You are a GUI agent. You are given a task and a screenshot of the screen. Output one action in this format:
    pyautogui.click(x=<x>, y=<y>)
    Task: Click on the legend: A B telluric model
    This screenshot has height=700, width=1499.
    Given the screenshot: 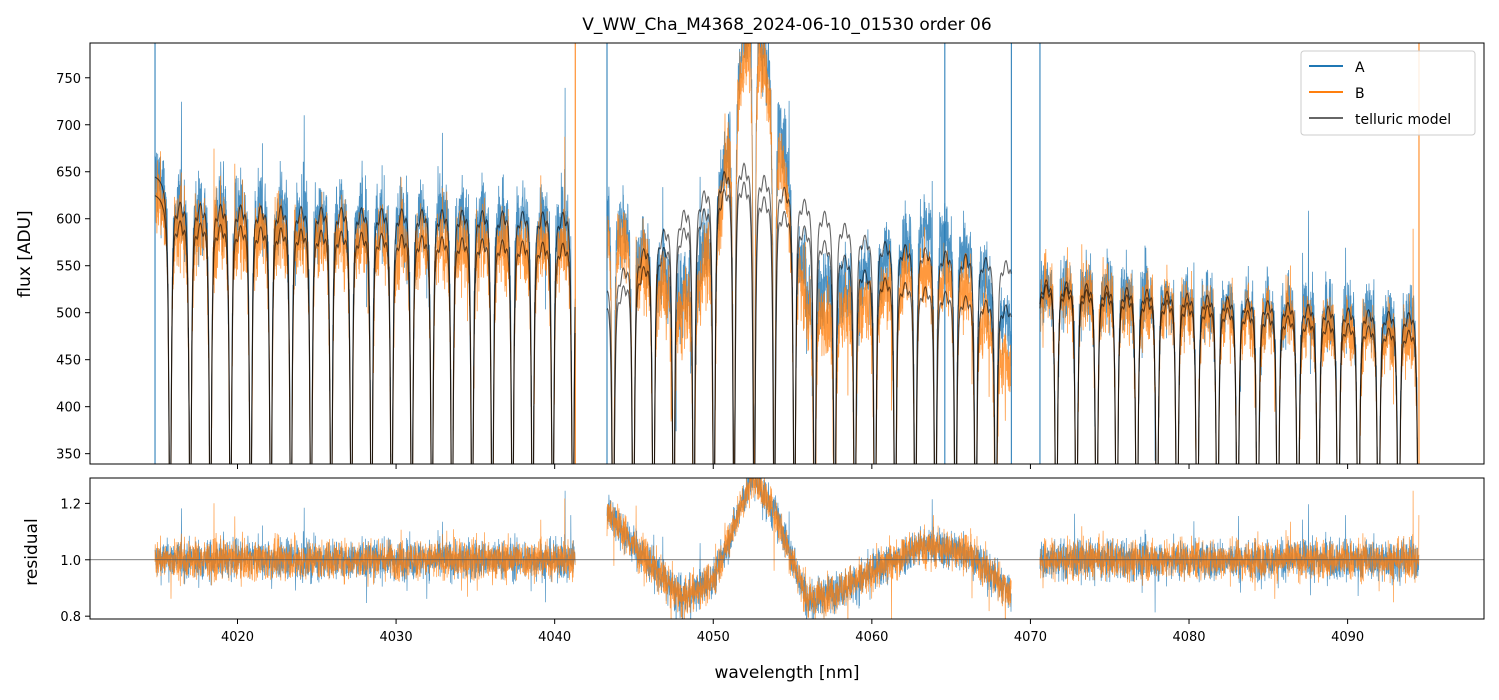 What is the action you would take?
    pyautogui.click(x=1388, y=93)
    